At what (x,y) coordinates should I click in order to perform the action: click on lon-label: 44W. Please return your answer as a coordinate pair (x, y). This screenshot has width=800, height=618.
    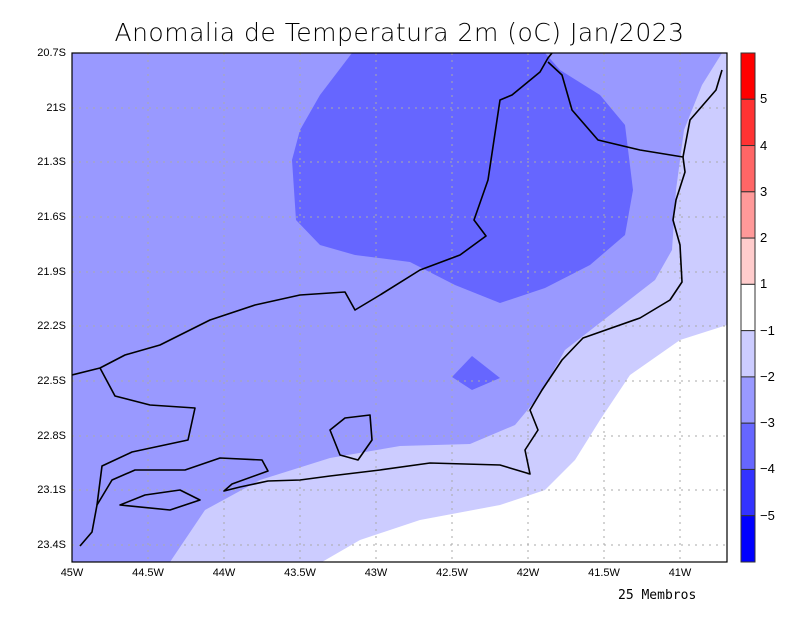
    Looking at the image, I should click on (224, 573).